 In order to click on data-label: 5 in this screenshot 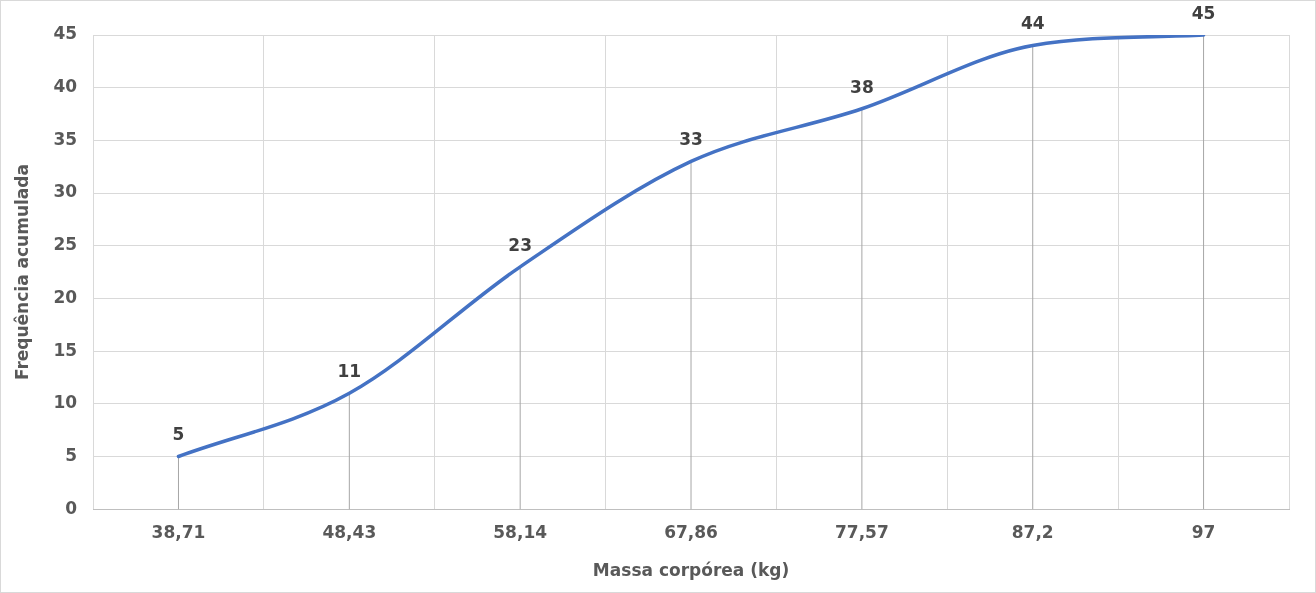, I will do `click(178, 434)`.